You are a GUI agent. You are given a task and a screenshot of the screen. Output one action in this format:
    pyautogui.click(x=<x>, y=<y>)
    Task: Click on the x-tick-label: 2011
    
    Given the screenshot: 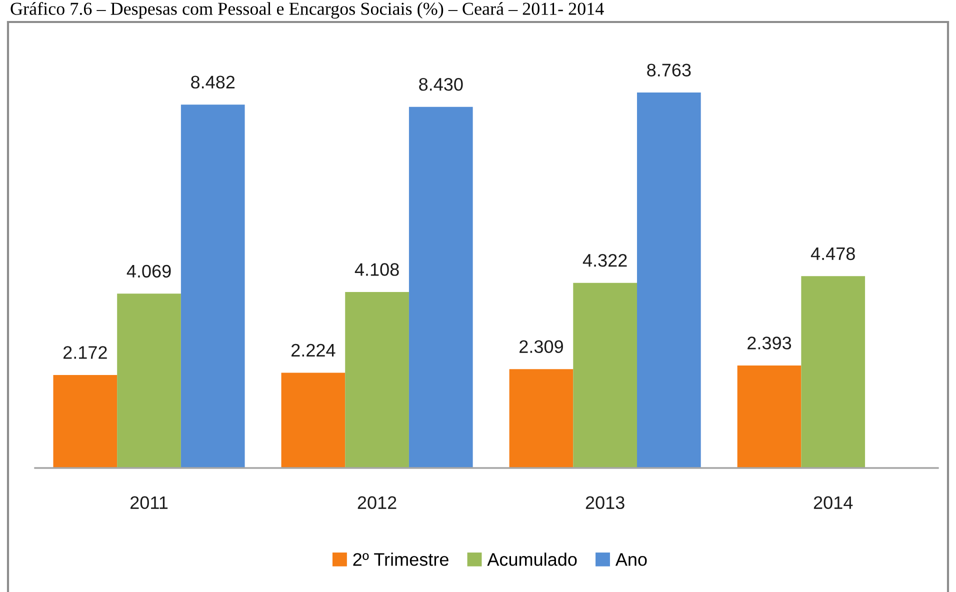 What is the action you would take?
    pyautogui.click(x=149, y=503)
    